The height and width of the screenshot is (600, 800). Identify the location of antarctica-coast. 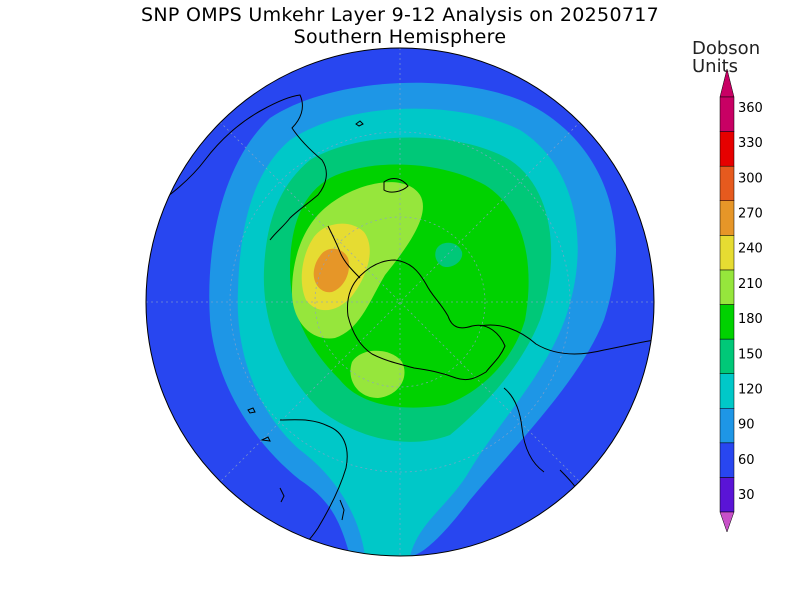
(426, 320).